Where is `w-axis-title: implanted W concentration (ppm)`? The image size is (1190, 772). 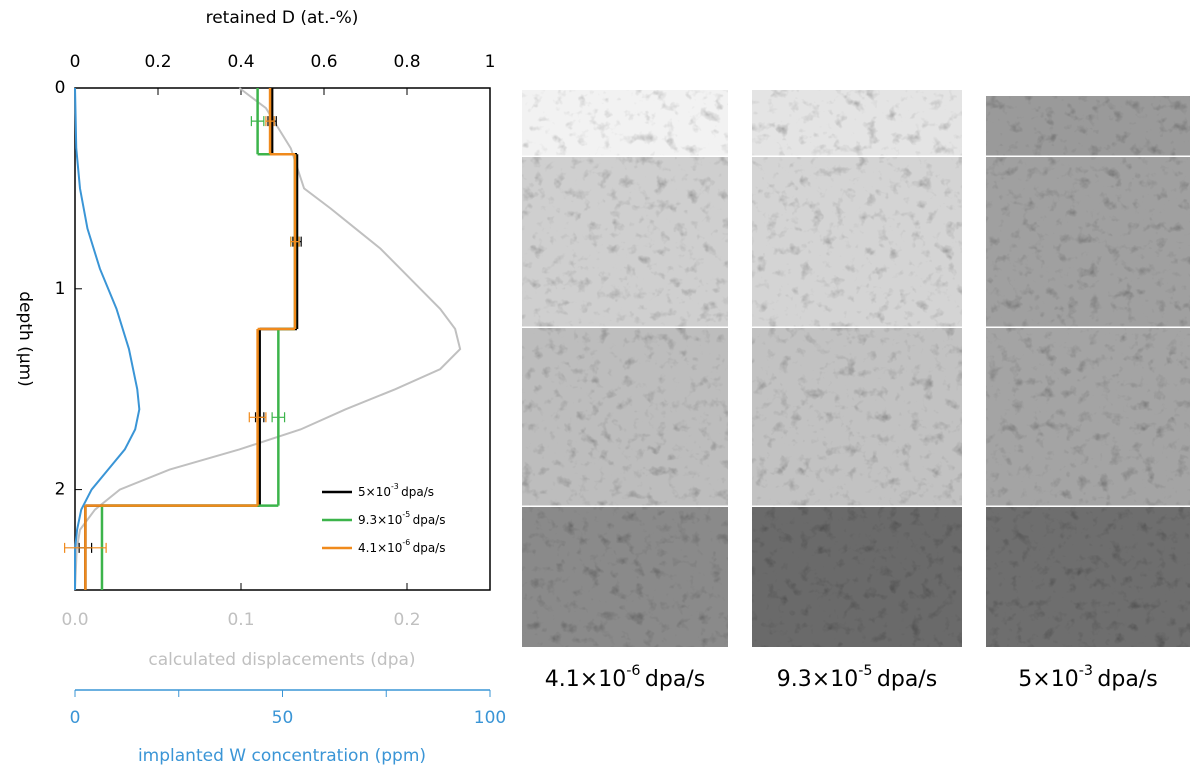 w-axis-title: implanted W concentration (ppm) is located at coordinates (282, 756).